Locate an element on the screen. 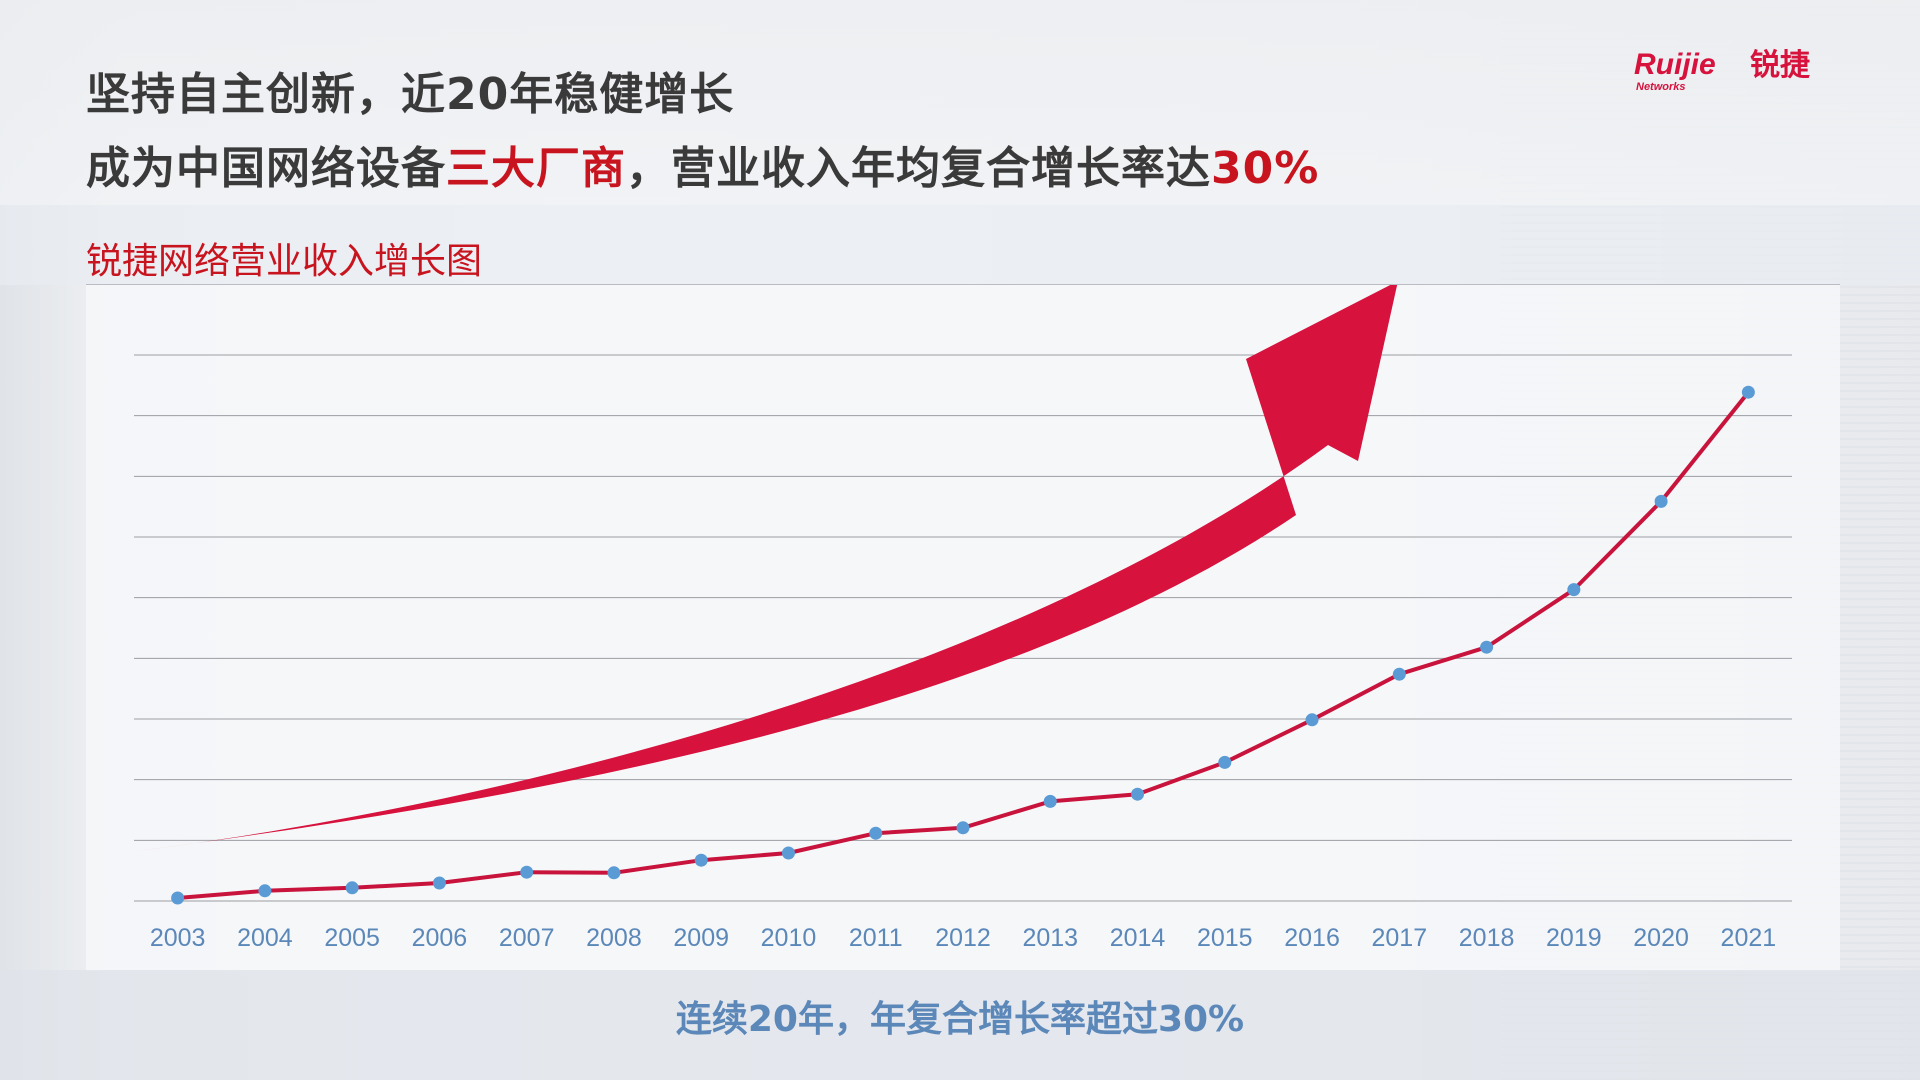 This screenshot has width=1920, height=1080. x-tick-label: 2003 is located at coordinates (178, 938).